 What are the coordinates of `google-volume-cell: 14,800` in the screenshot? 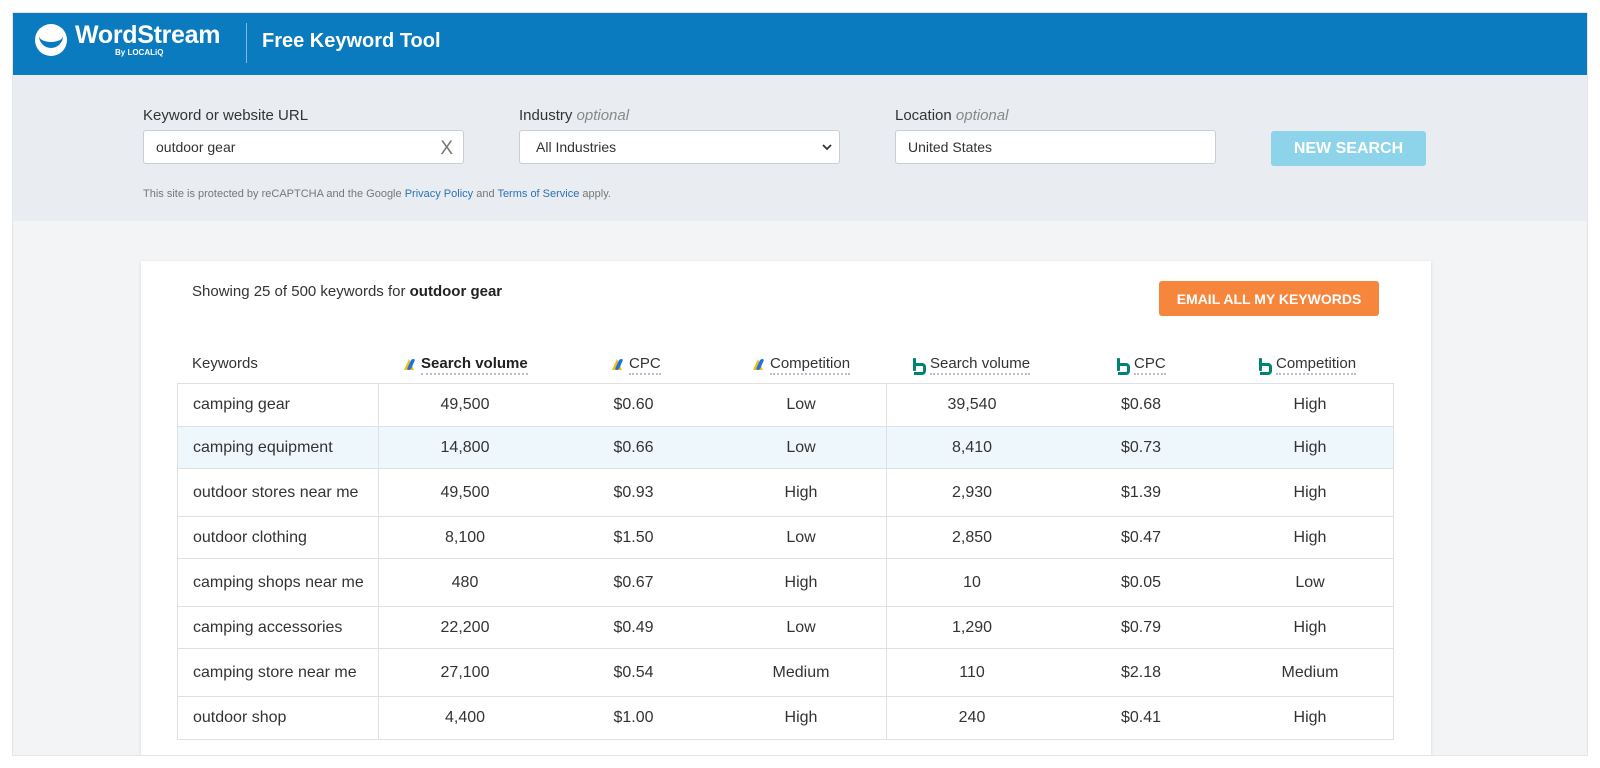 It's located at (465, 447).